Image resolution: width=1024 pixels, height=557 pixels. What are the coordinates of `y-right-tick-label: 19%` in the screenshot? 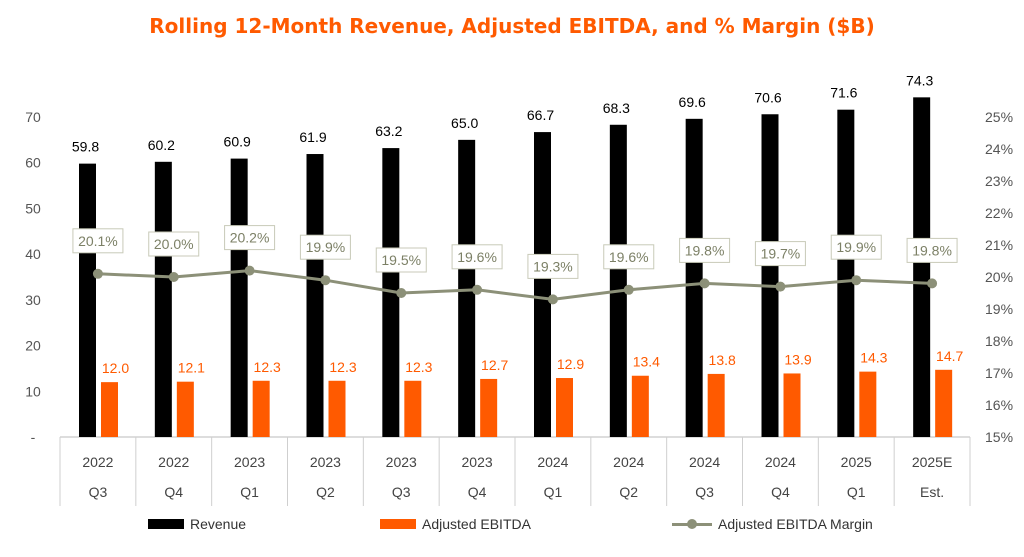 It's located at (999, 309).